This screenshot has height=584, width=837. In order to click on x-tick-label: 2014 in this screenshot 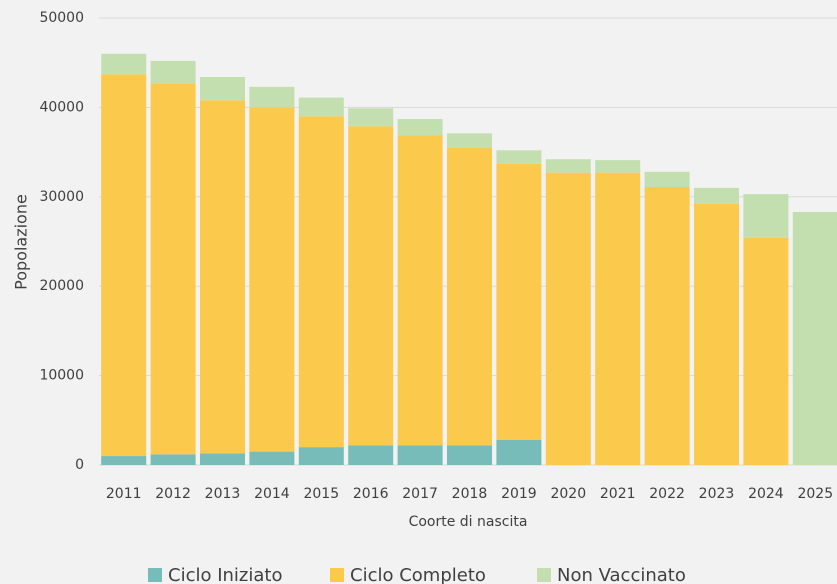, I will do `click(272, 494)`.